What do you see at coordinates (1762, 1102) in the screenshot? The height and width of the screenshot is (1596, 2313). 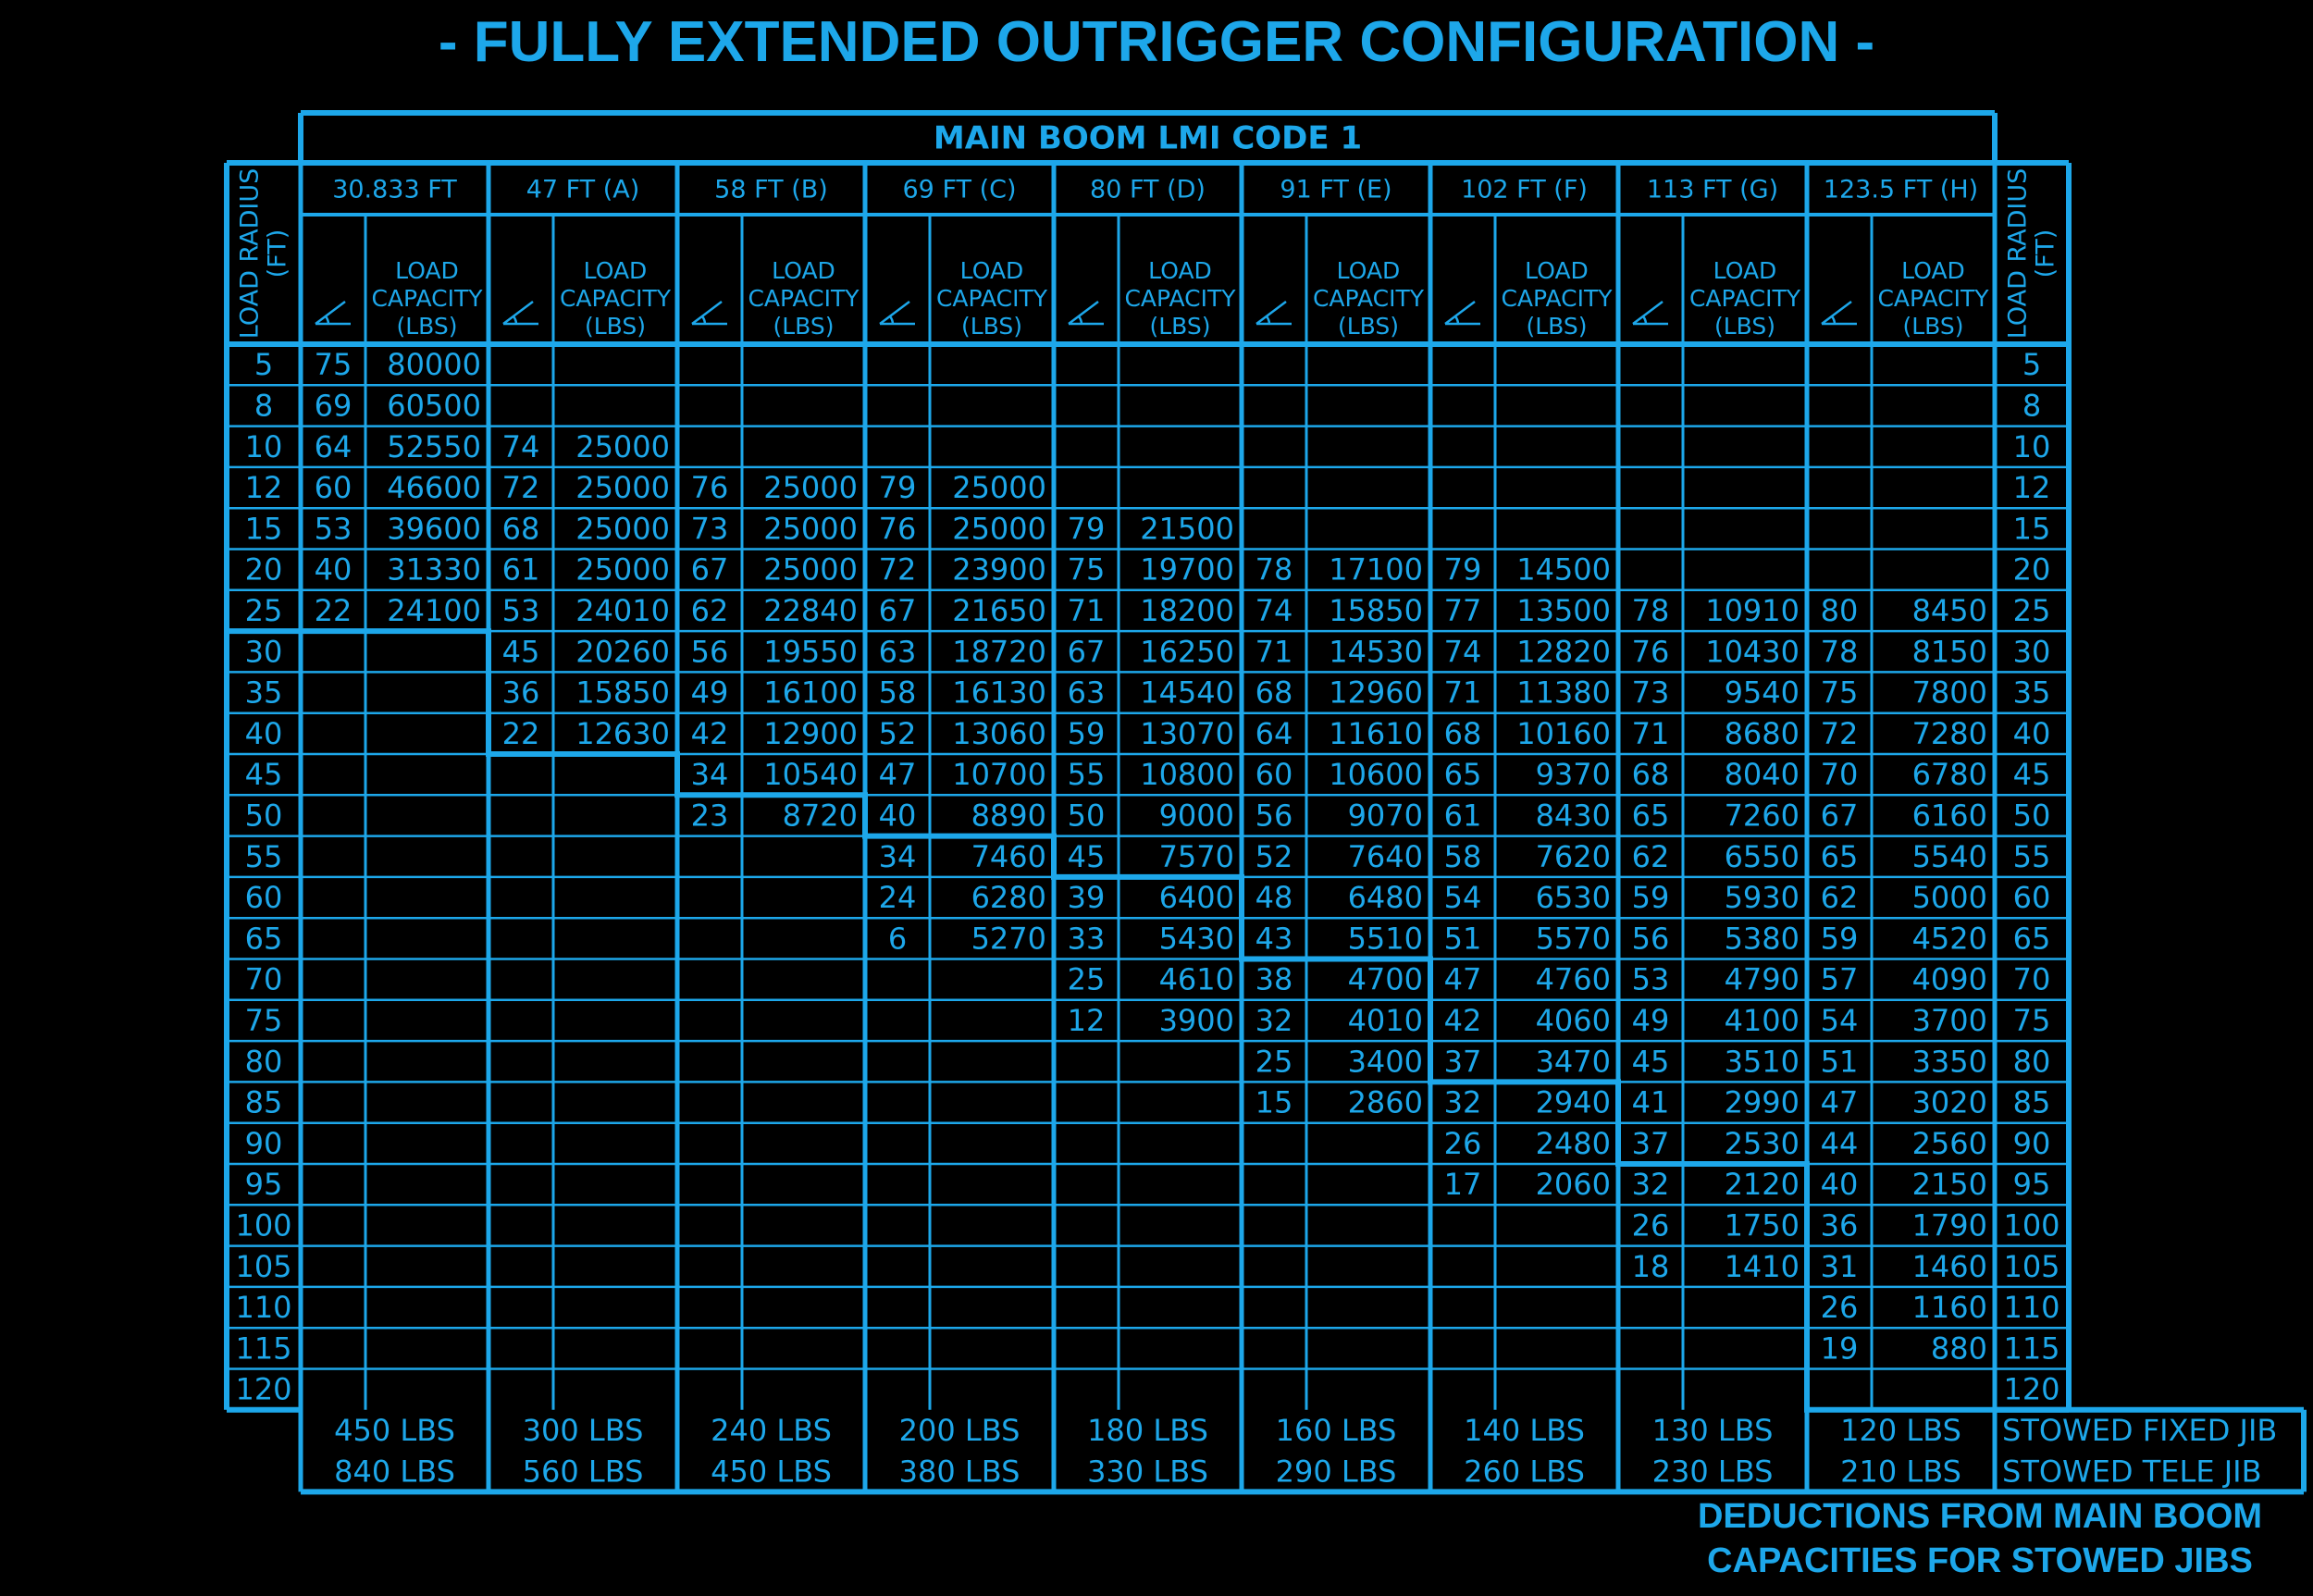 I see `load-capacity-value: 2990` at bounding box center [1762, 1102].